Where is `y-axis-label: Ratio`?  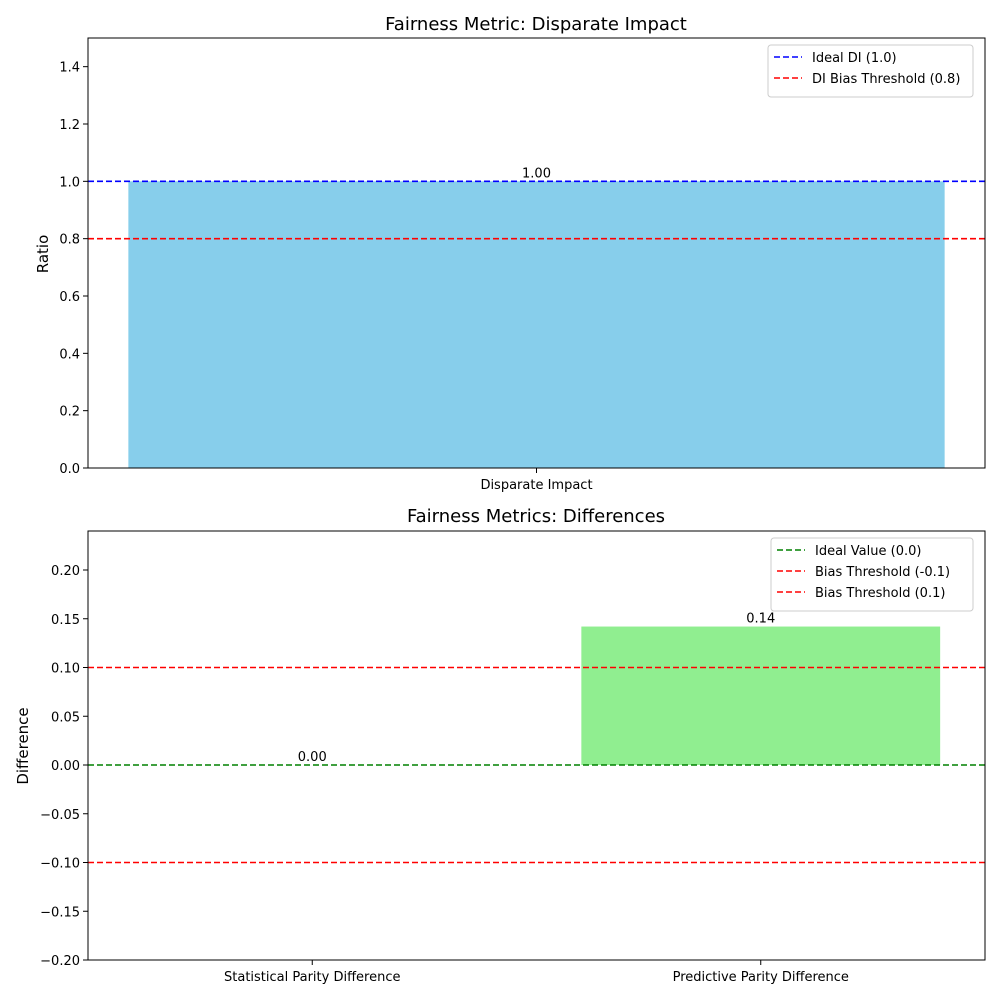
y-axis-label: Ratio is located at coordinates (43, 254).